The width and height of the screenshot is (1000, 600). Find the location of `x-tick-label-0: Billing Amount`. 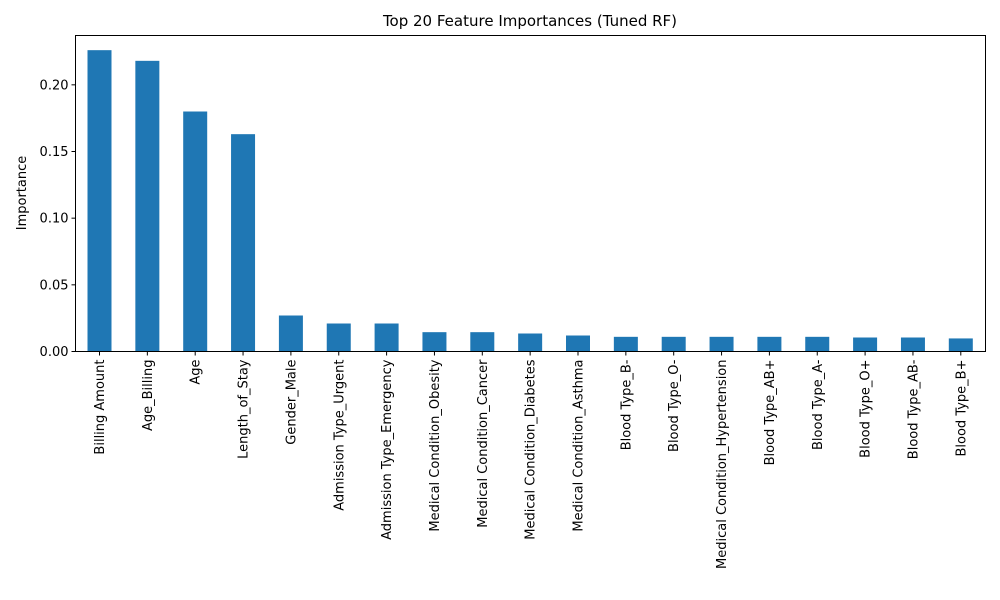

x-tick-label-0: Billing Amount is located at coordinates (100, 407).